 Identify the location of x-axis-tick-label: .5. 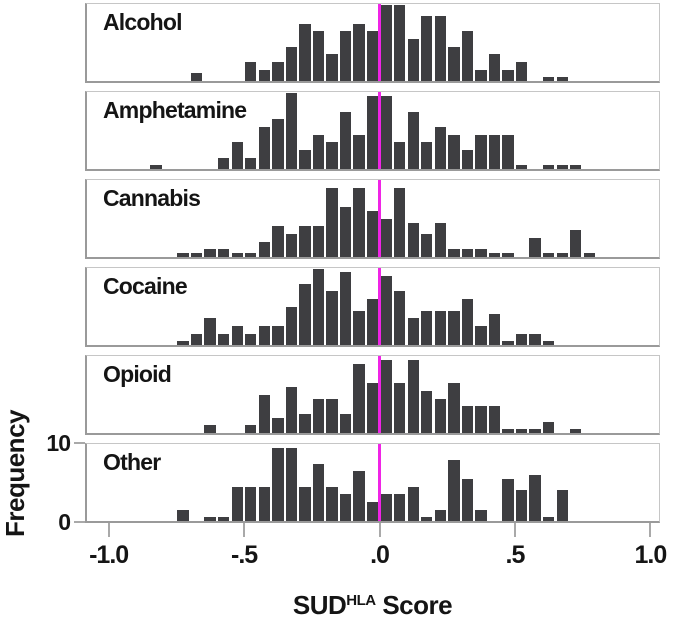
(515, 555).